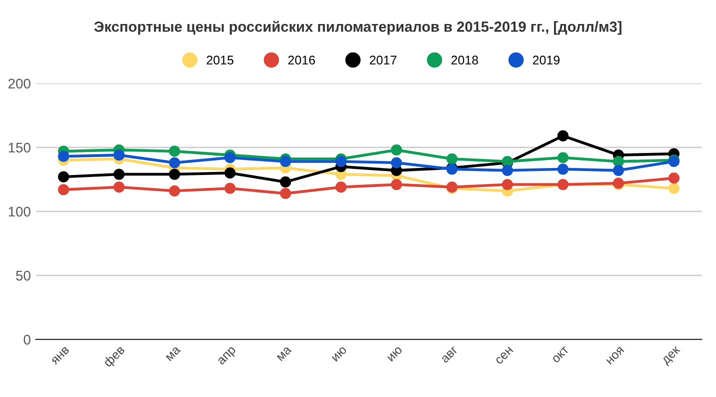  Describe the element at coordinates (27, 339) in the screenshot. I see `y-tick-label: 0` at that location.